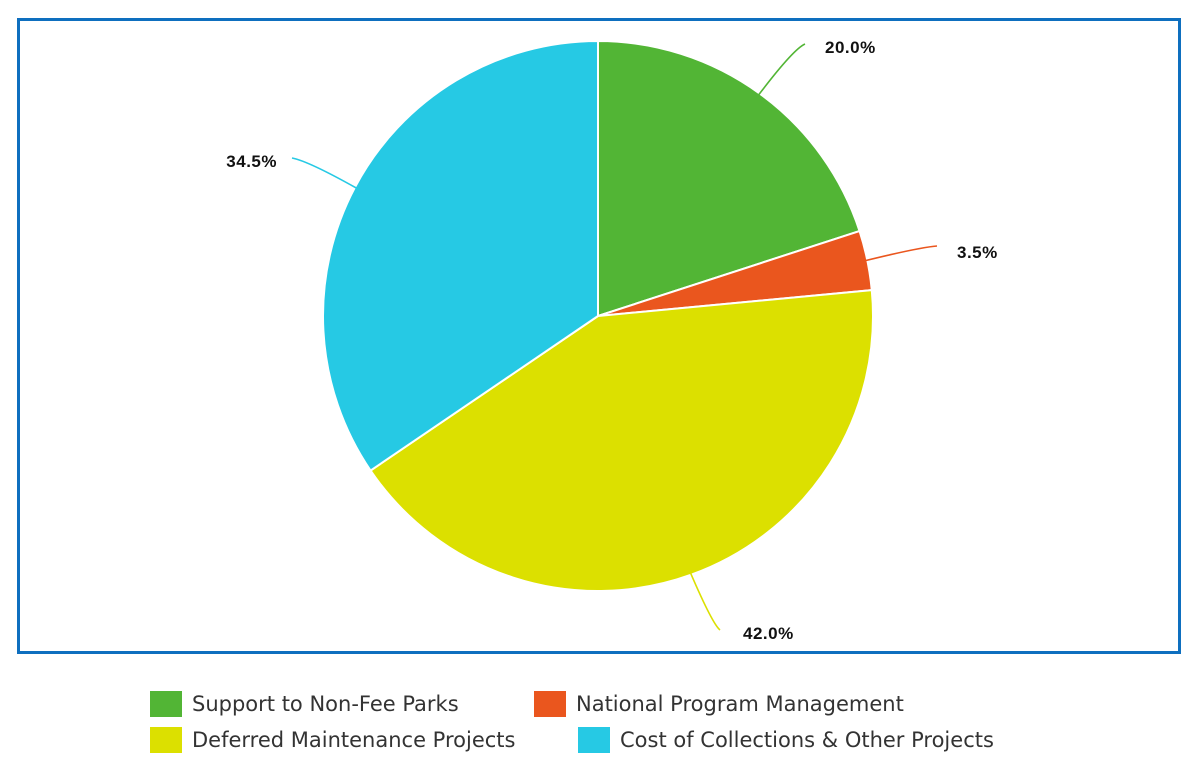  Describe the element at coordinates (850, 47) in the screenshot. I see `data-label: 20.0%` at that location.